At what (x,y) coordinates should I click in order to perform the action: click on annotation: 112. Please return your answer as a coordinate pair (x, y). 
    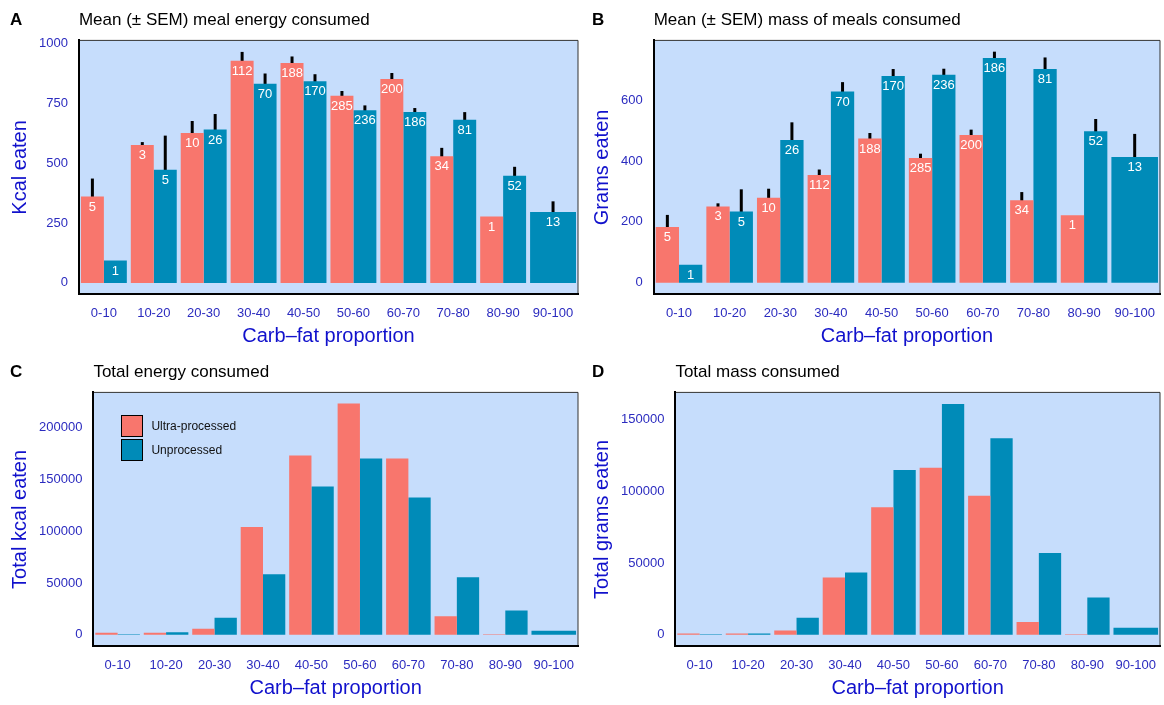
    Looking at the image, I should click on (819, 185).